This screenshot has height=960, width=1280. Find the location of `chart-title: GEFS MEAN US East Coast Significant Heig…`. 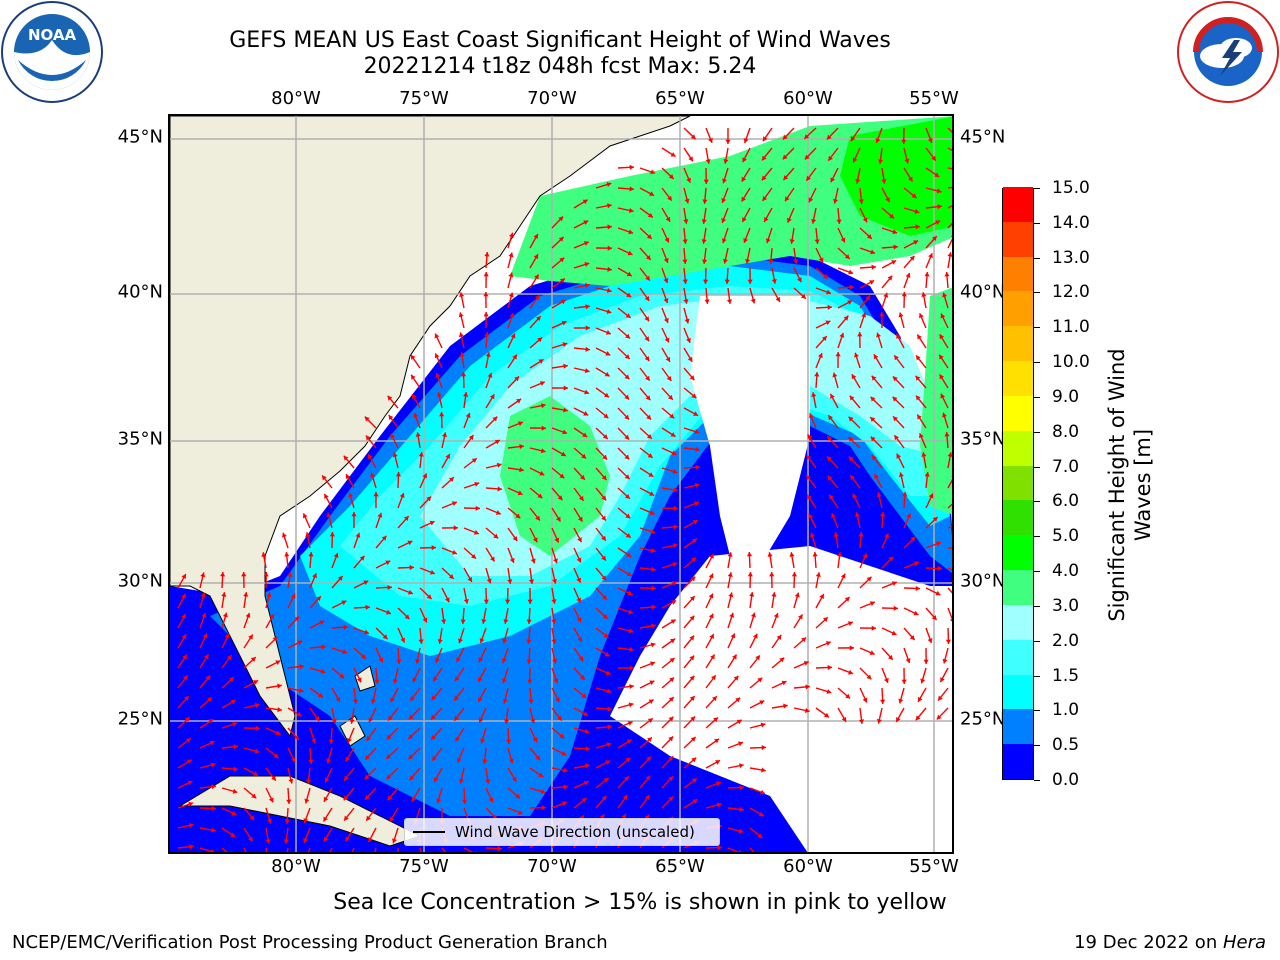

chart-title: GEFS MEAN US East Coast Significant Heig… is located at coordinates (560, 40).